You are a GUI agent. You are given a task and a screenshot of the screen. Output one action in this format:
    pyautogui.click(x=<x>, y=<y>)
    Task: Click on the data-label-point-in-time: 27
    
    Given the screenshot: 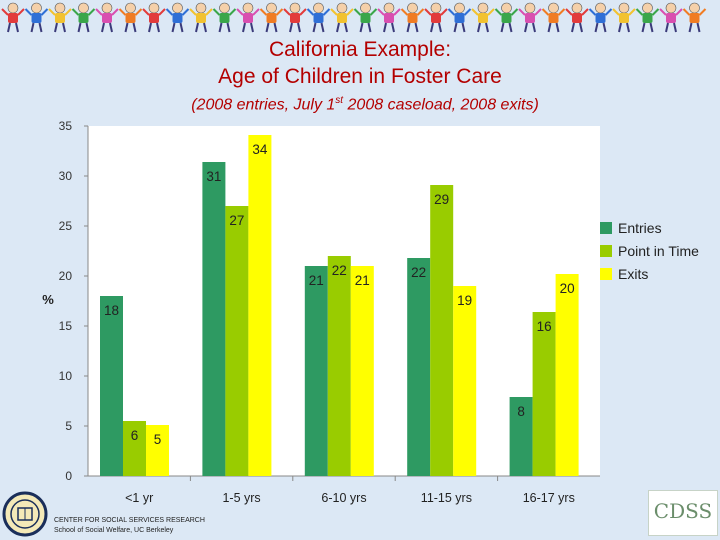 What is the action you would take?
    pyautogui.click(x=236, y=220)
    